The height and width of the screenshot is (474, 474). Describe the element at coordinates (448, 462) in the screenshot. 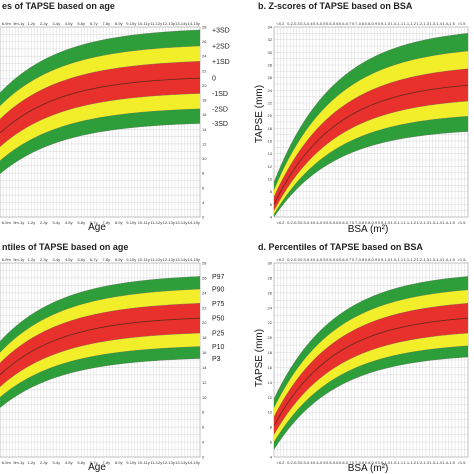

I see `x-tick-label-bottom: 1.4-1.5` at that location.